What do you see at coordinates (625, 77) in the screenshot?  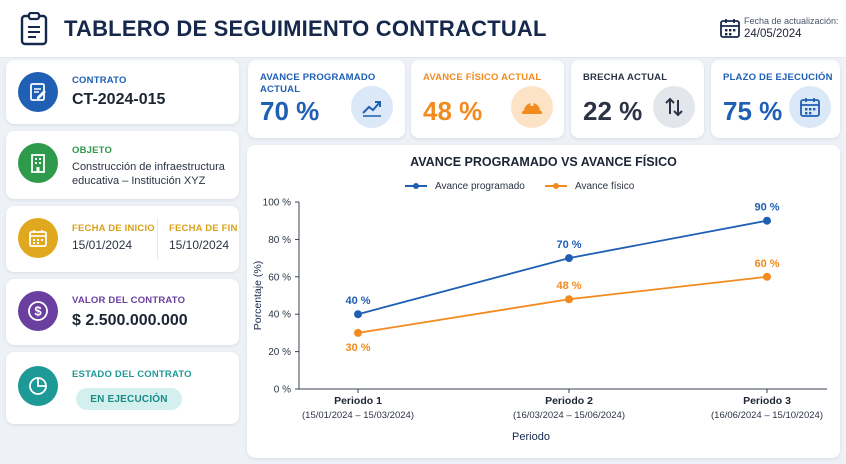 I see `kpi-label: BRECHA ACTUAL` at bounding box center [625, 77].